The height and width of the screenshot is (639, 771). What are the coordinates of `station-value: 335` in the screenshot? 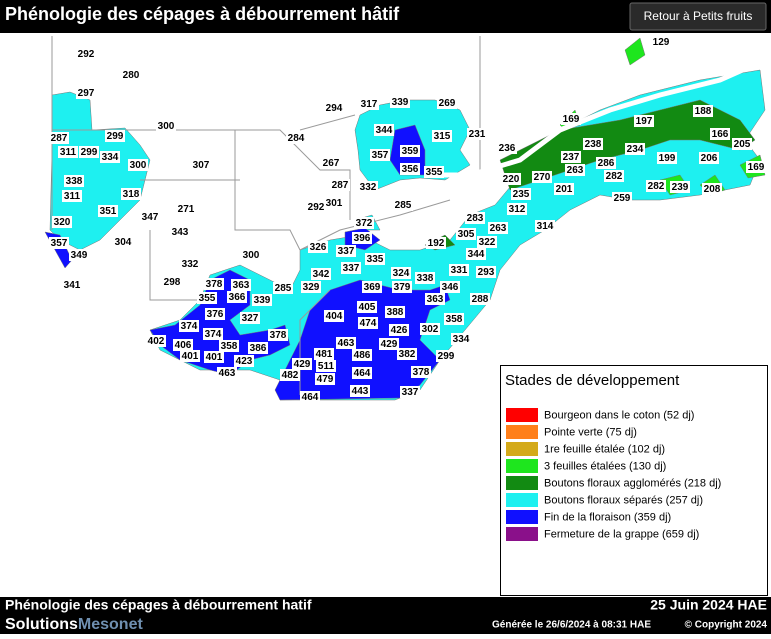 It's located at (375, 259).